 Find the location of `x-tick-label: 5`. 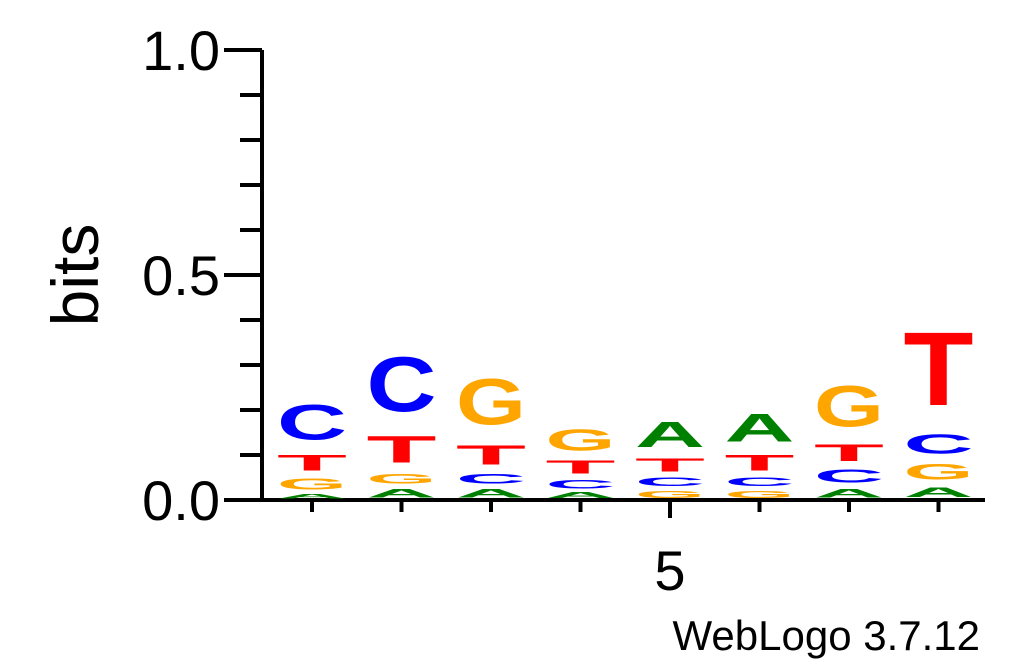

x-tick-label: 5 is located at coordinates (669, 570).